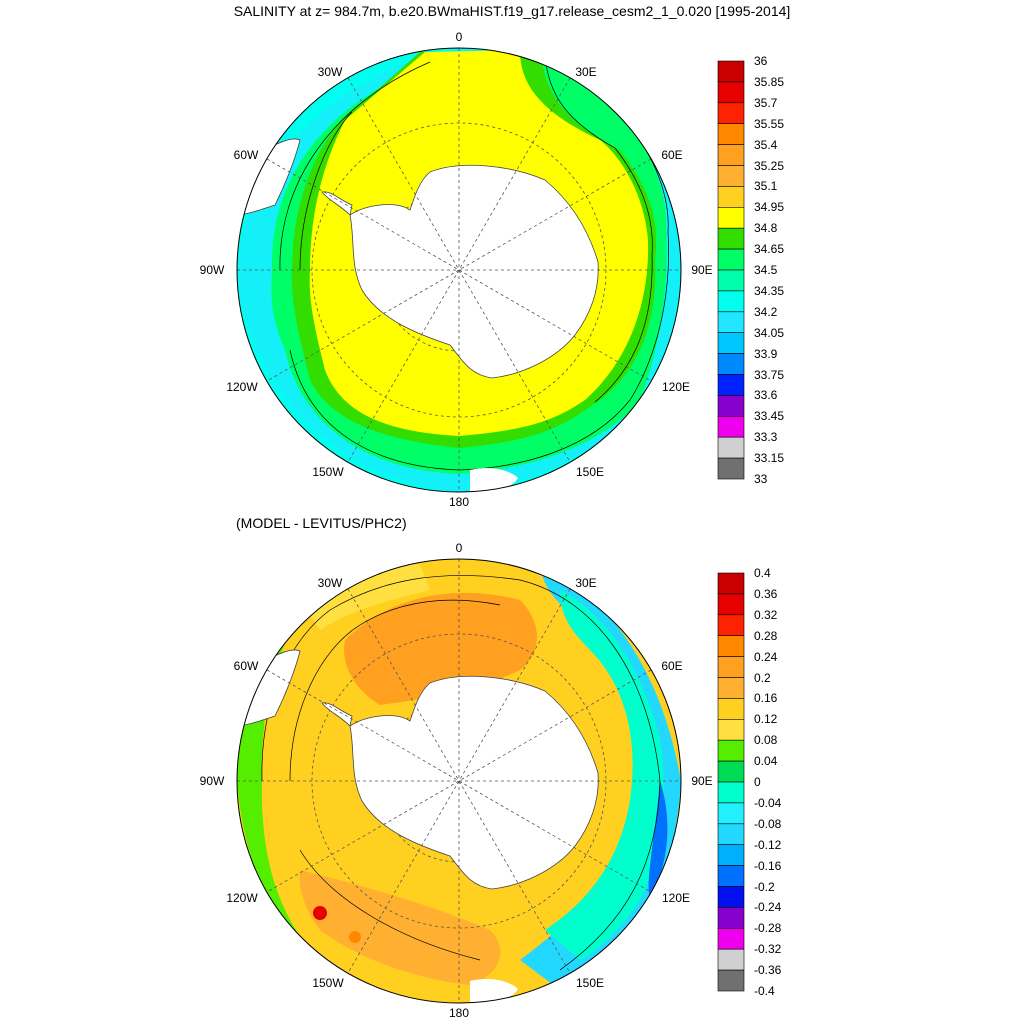 This screenshot has height=1024, width=1024. Describe the element at coordinates (761, 61) in the screenshot. I see `colorbar-tick-label: 36` at that location.